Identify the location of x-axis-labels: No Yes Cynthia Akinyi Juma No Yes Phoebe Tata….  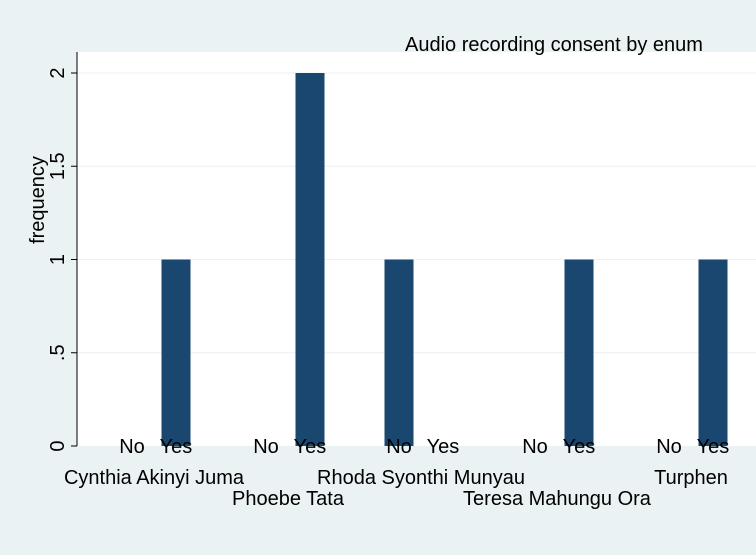
(396, 473).